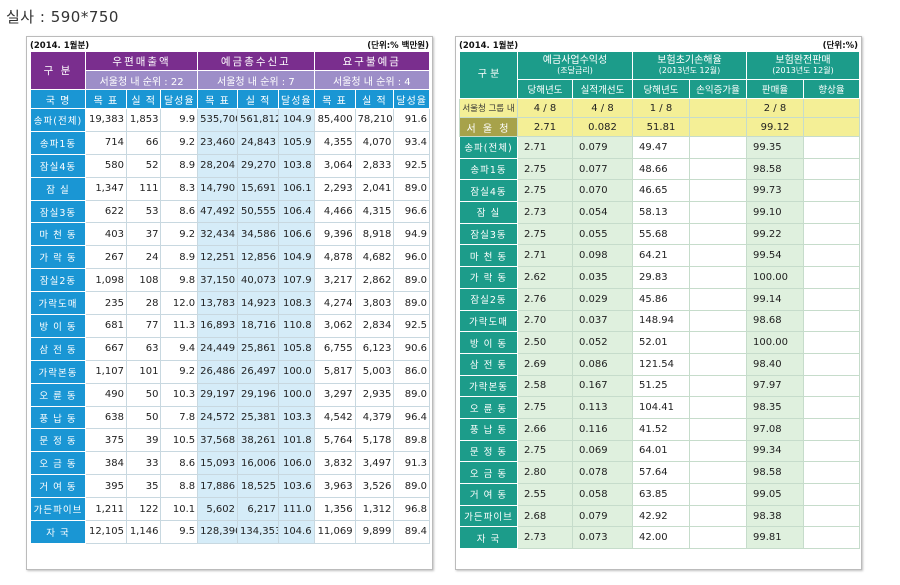  What do you see at coordinates (374, 188) in the screenshot?
I see `value-cell: 2,041` at bounding box center [374, 188].